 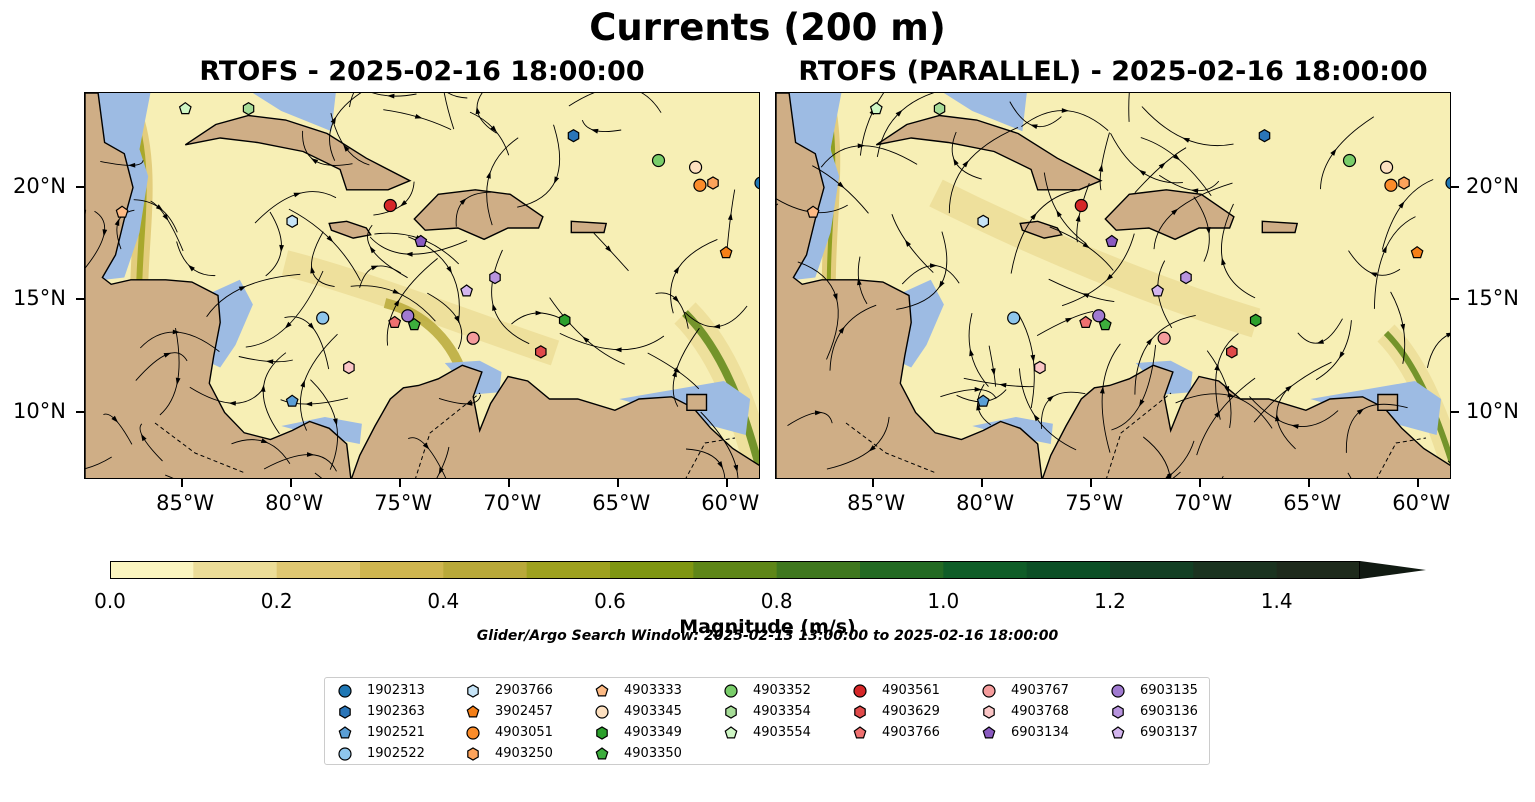 I want to click on legend-label: 4903333, so click(x=653, y=690).